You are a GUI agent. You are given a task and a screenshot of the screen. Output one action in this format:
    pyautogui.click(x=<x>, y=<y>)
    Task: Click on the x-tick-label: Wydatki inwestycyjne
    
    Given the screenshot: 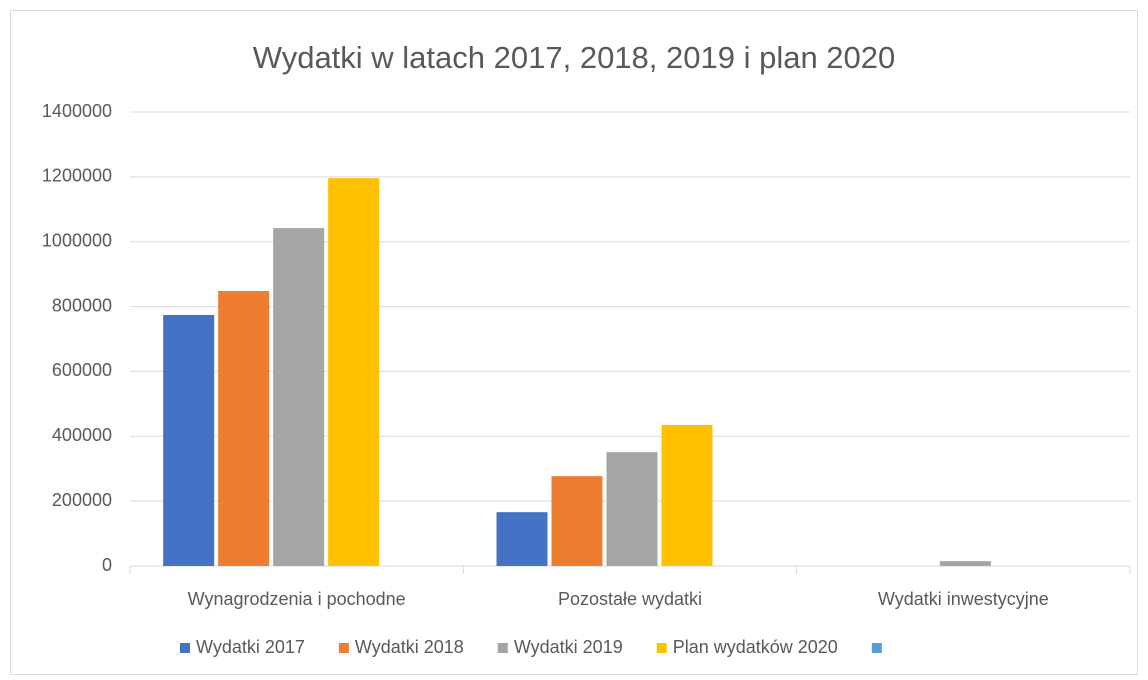 What is the action you would take?
    pyautogui.click(x=963, y=599)
    